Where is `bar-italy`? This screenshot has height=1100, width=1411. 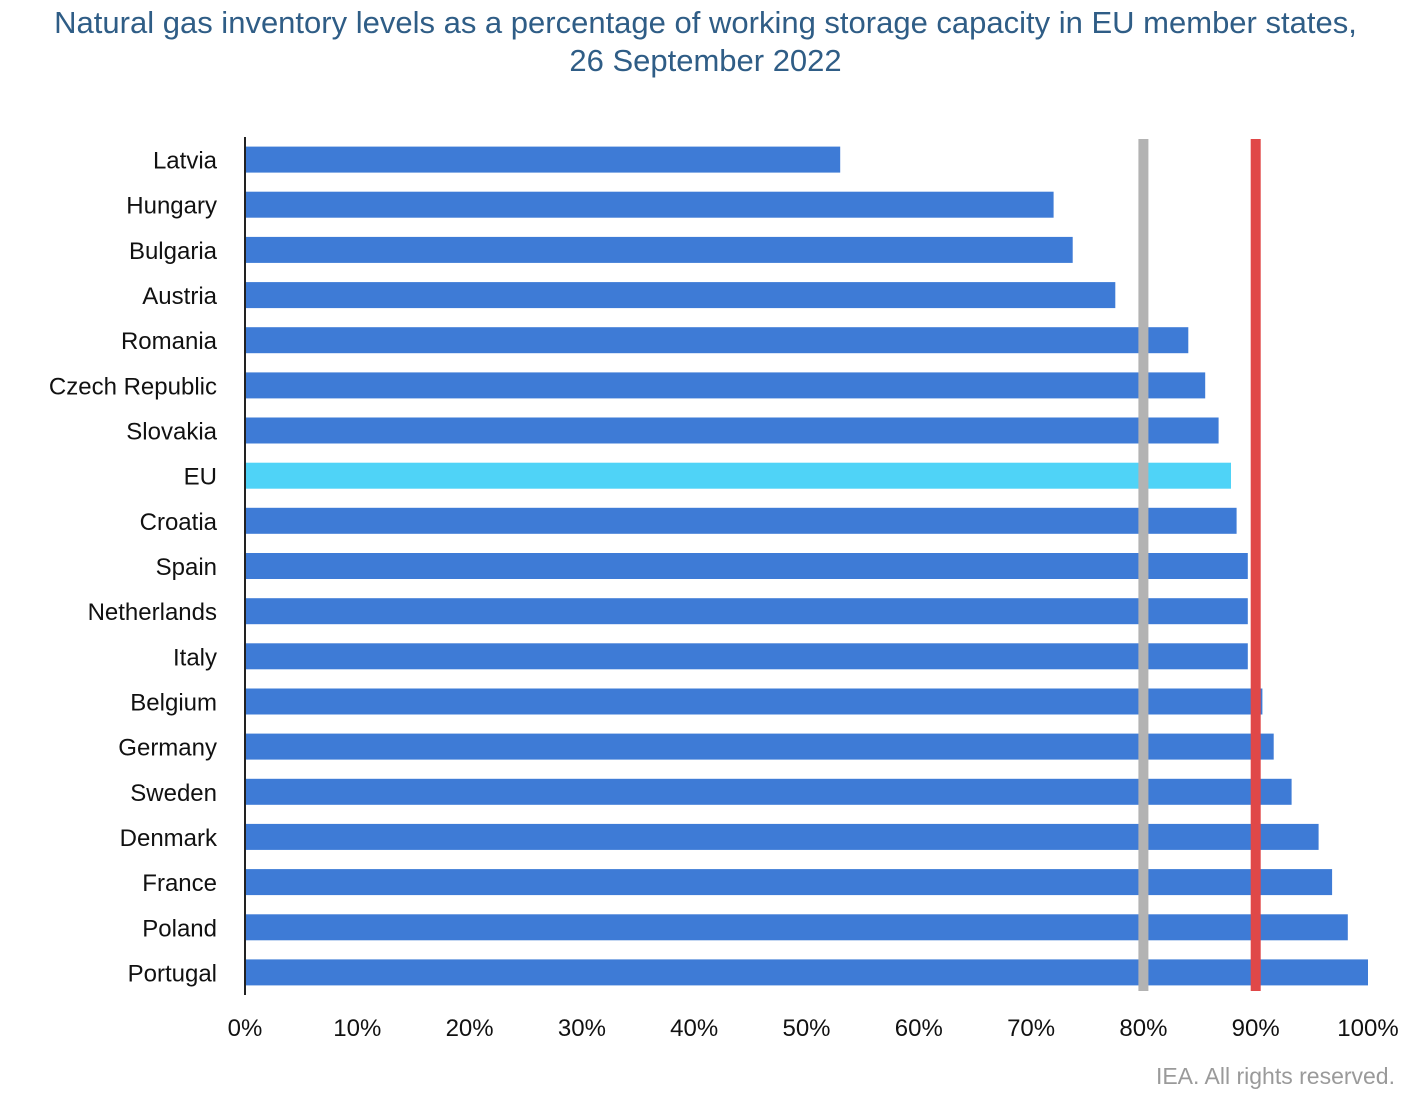
bar-italy is located at coordinates (746, 656).